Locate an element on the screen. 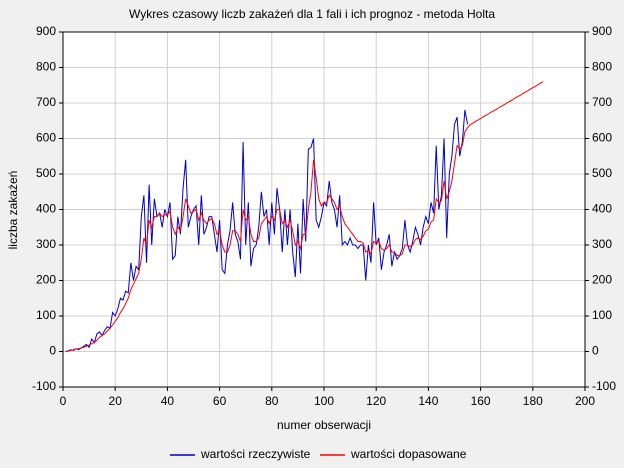  x-tick-label: 100 is located at coordinates (324, 401).